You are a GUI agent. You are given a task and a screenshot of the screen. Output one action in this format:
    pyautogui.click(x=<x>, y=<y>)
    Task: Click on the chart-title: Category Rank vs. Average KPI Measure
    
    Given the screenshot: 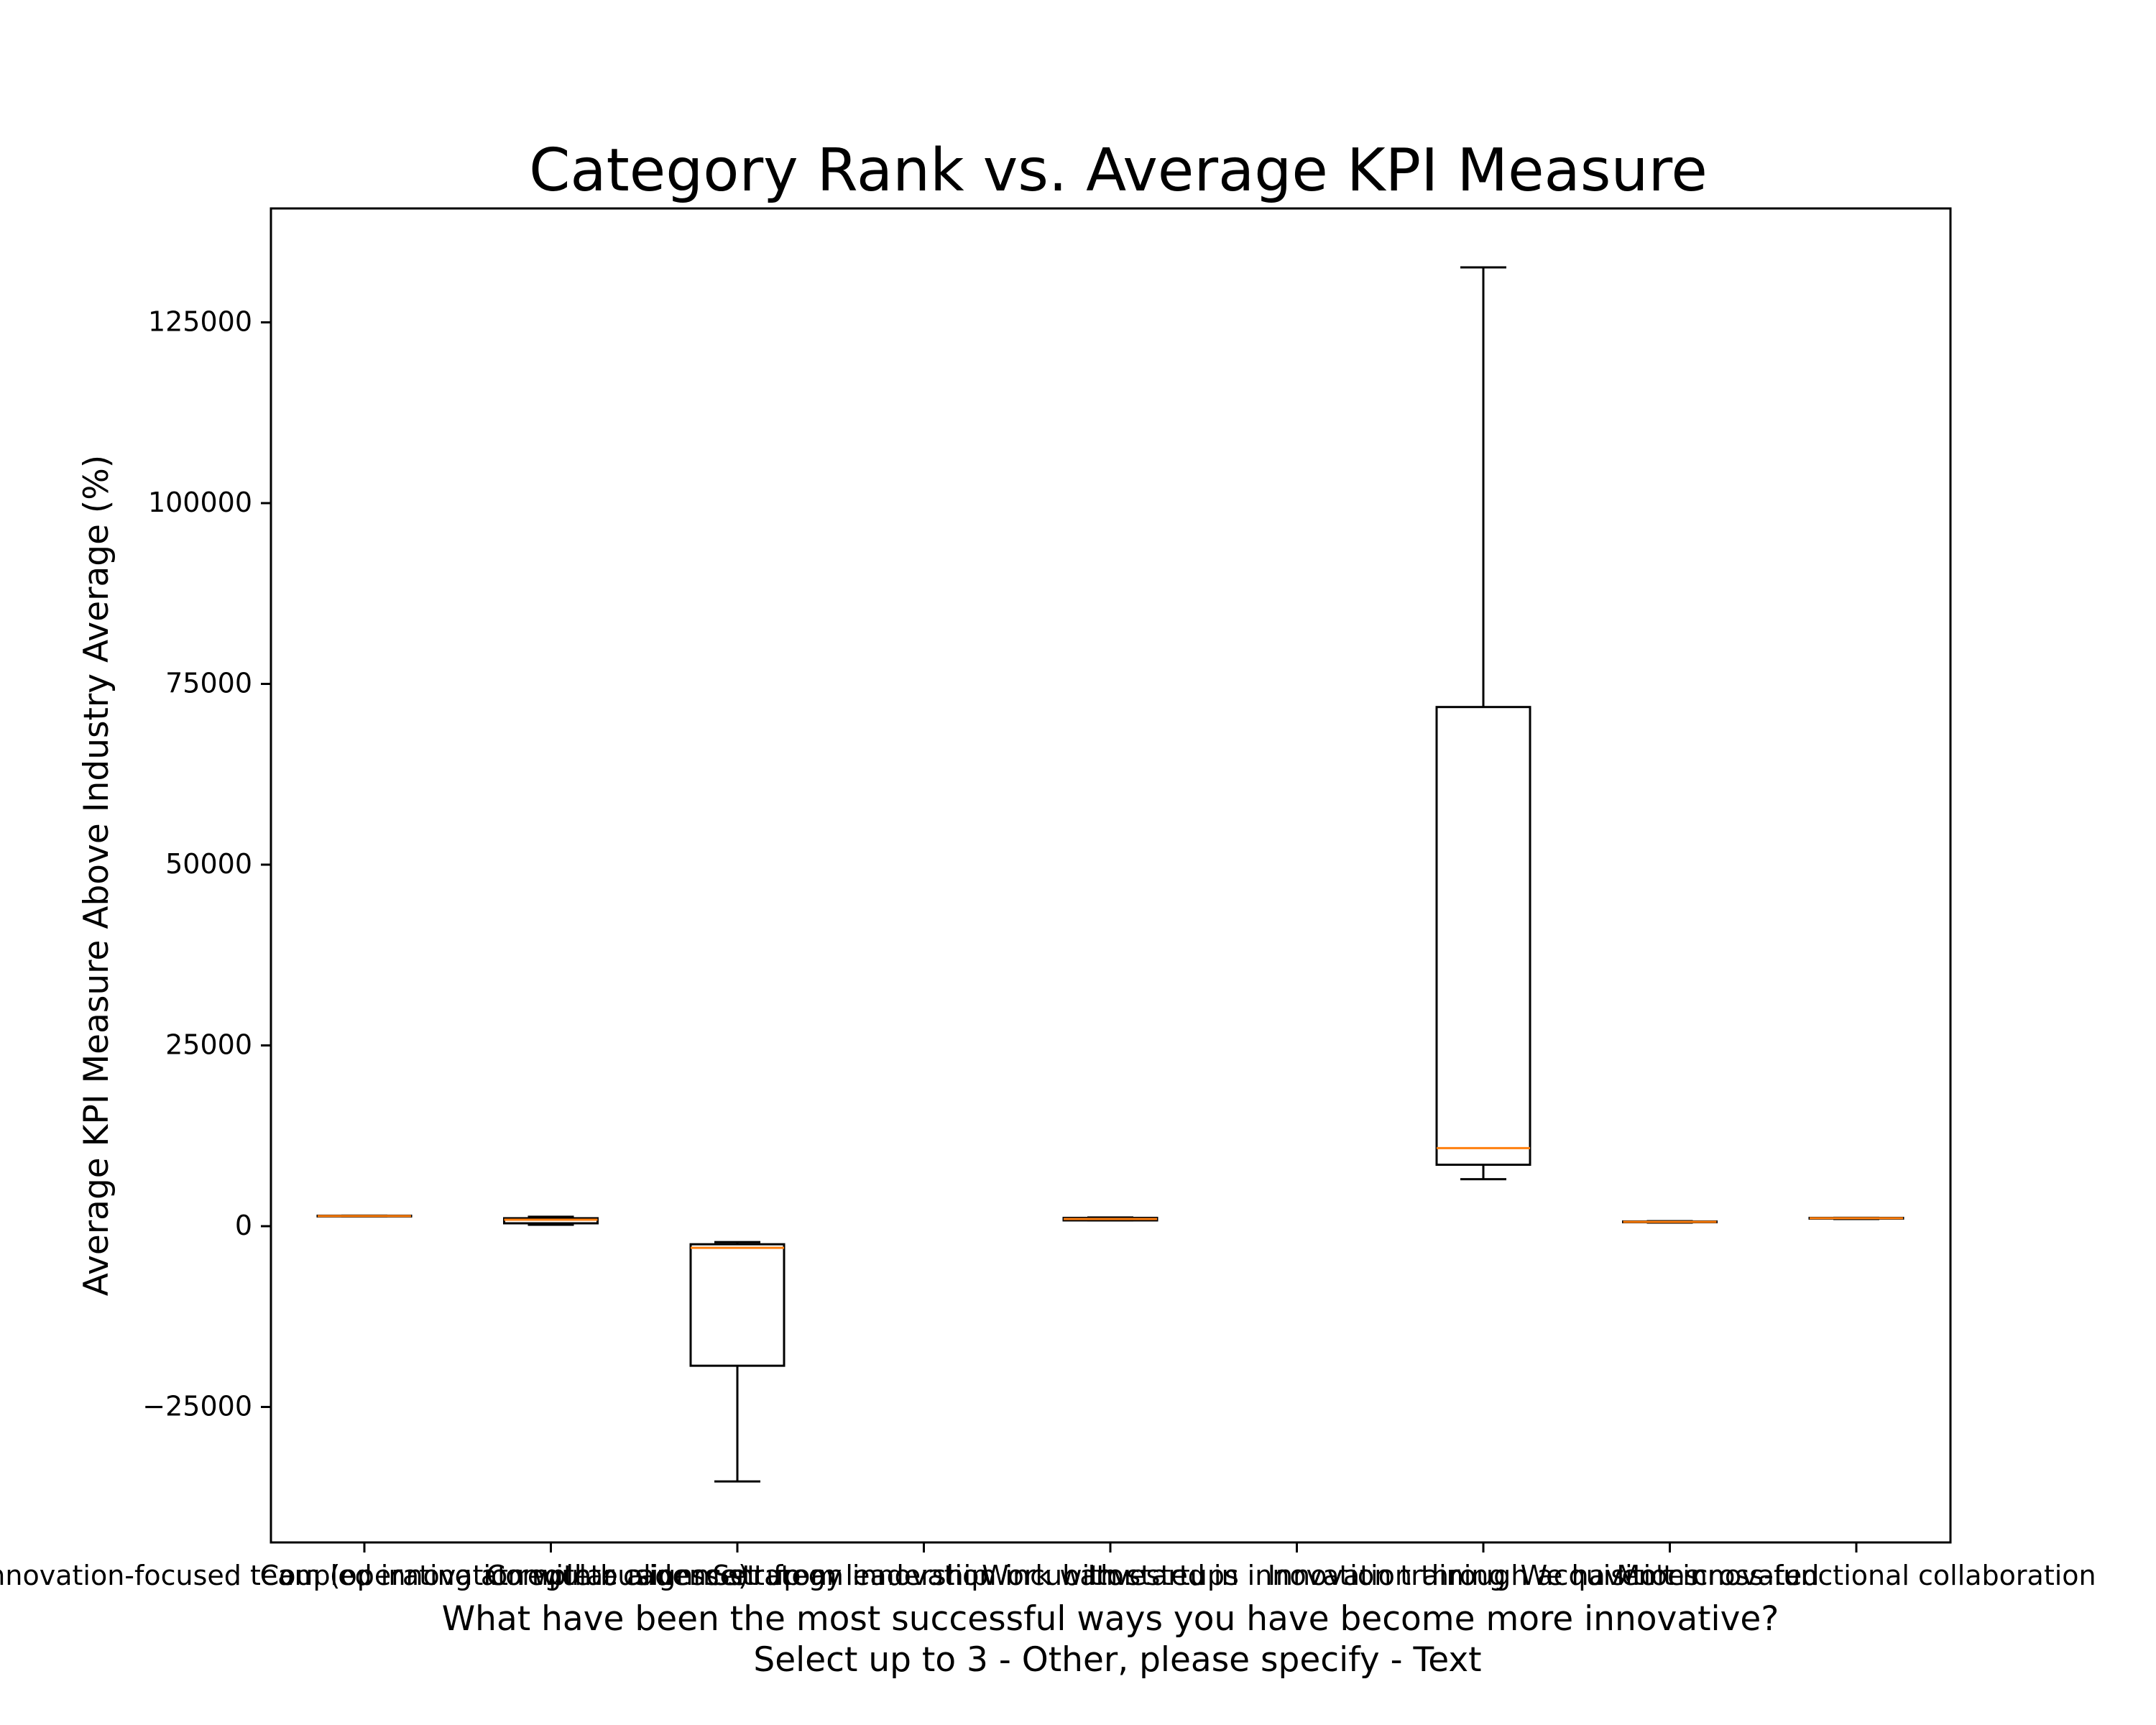 What is the action you would take?
    pyautogui.click(x=1118, y=171)
    